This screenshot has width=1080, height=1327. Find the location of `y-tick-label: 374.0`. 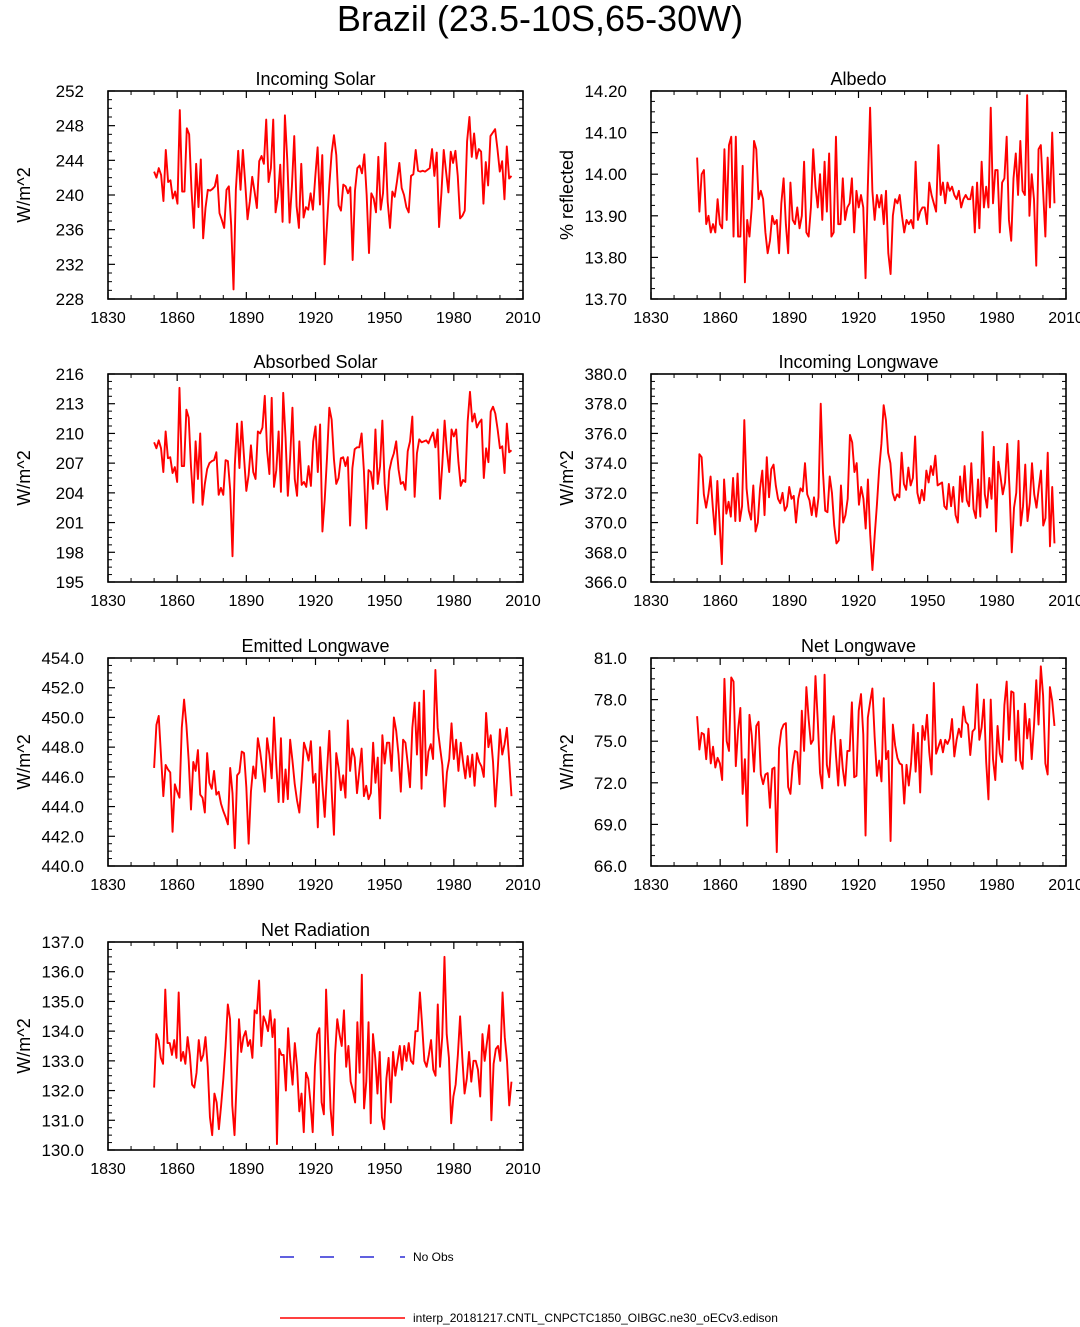

y-tick-label: 374.0 is located at coordinates (605, 463).